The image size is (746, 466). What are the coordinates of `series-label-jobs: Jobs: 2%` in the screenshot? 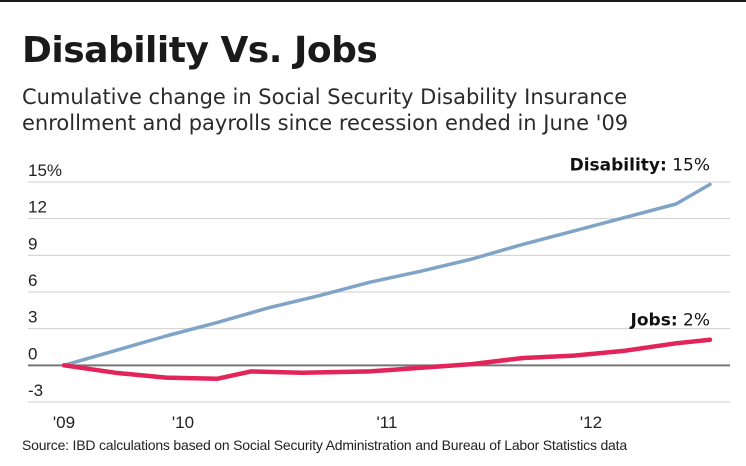 It's located at (670, 321).